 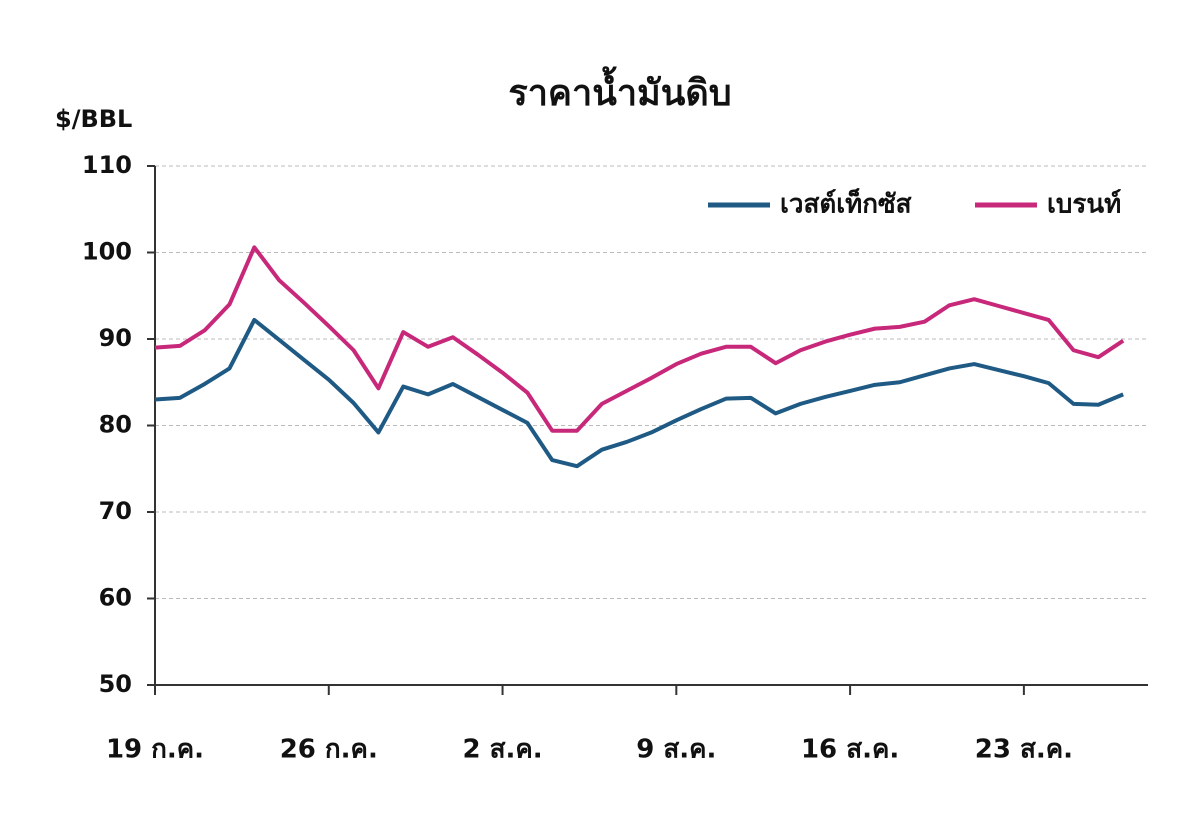 What do you see at coordinates (619, 90) in the screenshot?
I see `chart-title: ราคาน้ำมันดิบ` at bounding box center [619, 90].